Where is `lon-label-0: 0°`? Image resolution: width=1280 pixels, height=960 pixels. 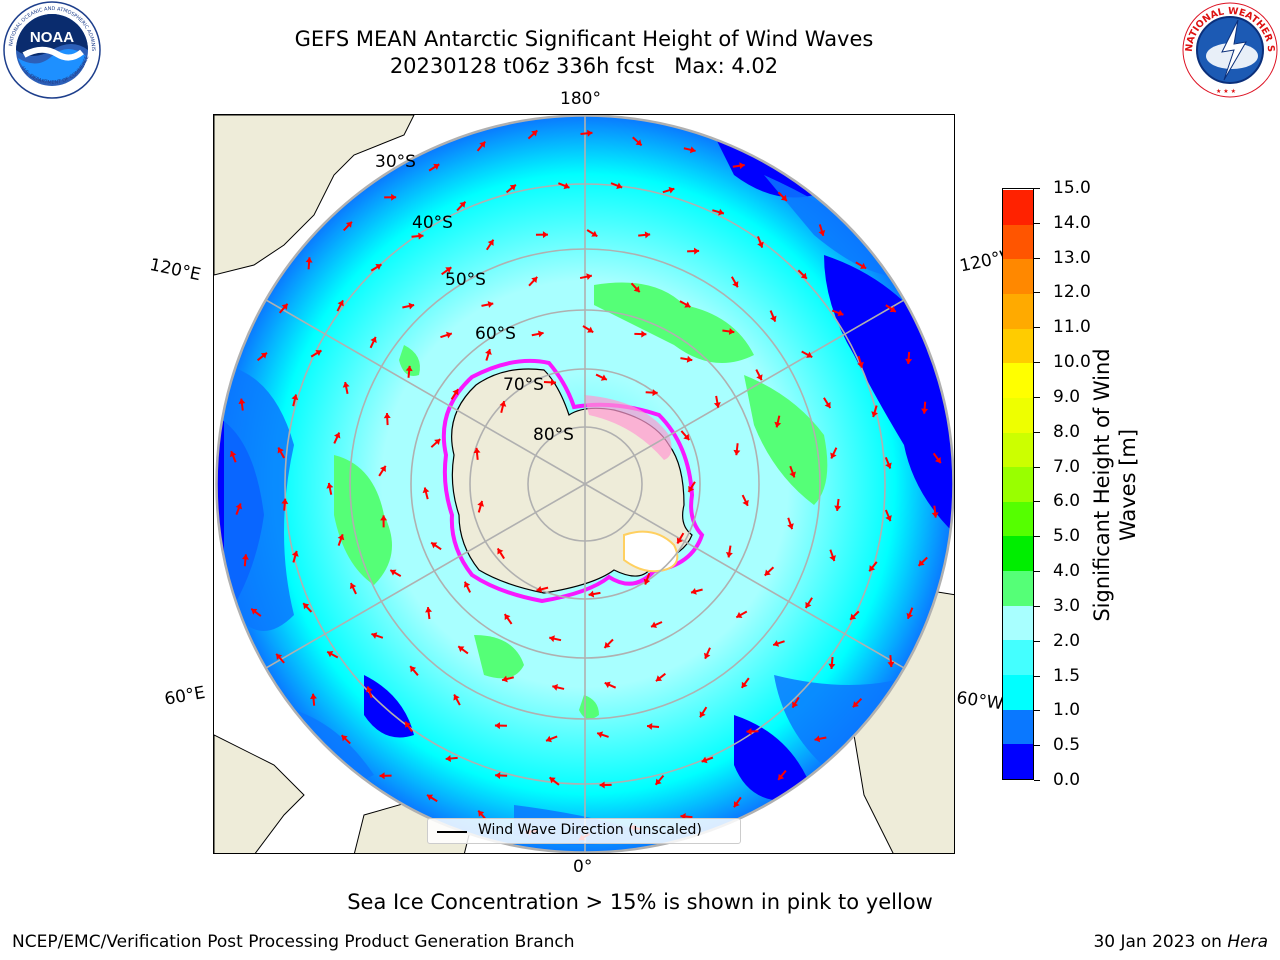
lon-label-0: 0° is located at coordinates (583, 867).